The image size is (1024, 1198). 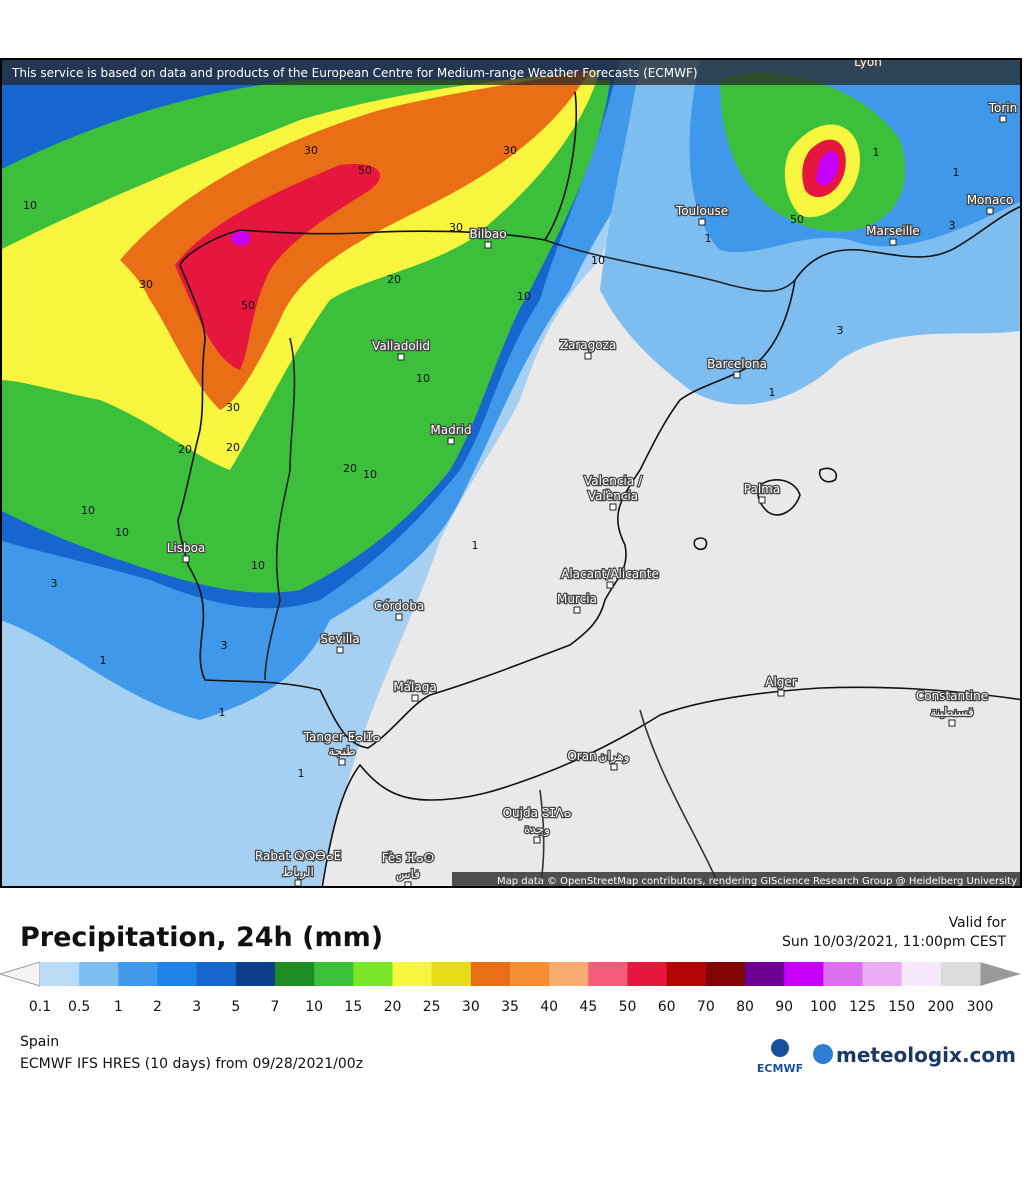 What do you see at coordinates (588, 345) in the screenshot?
I see `city-label: Zaragoza` at bounding box center [588, 345].